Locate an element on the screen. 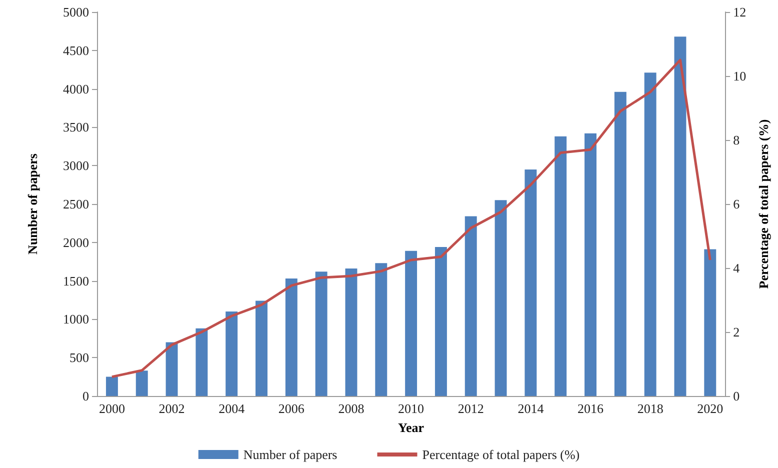 The image size is (778, 468). x-tick-label: 2008 is located at coordinates (351, 408).